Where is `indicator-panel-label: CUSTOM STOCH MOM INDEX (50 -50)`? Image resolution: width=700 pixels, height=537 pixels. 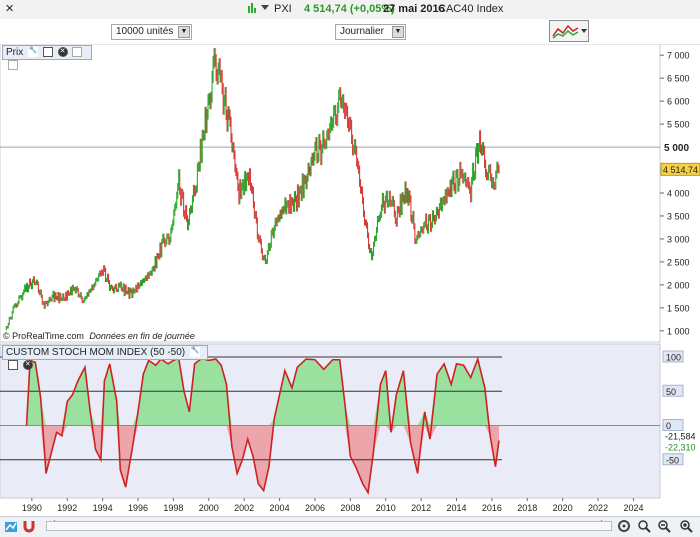
indicator-panel-label: CUSTOM STOCH MOM INDEX (50 -50) is located at coordinates (96, 352).